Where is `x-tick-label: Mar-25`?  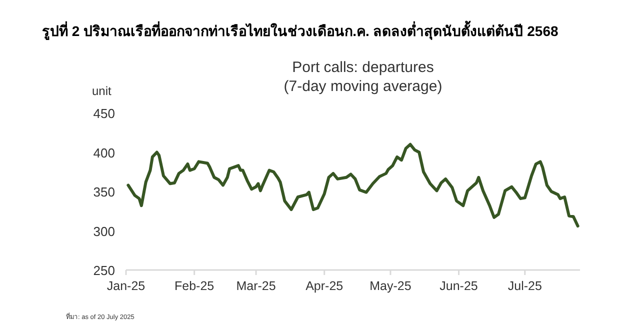 x-tick-label: Mar-25 is located at coordinates (256, 286).